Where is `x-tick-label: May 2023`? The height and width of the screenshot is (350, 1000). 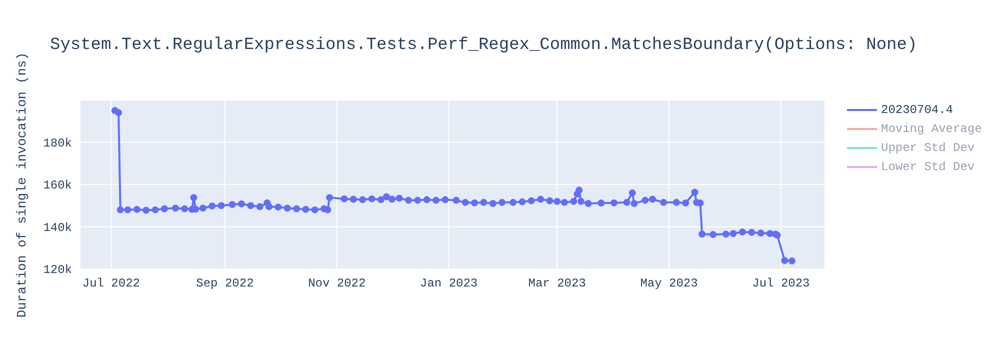
x-tick-label: May 2023 is located at coordinates (669, 283).